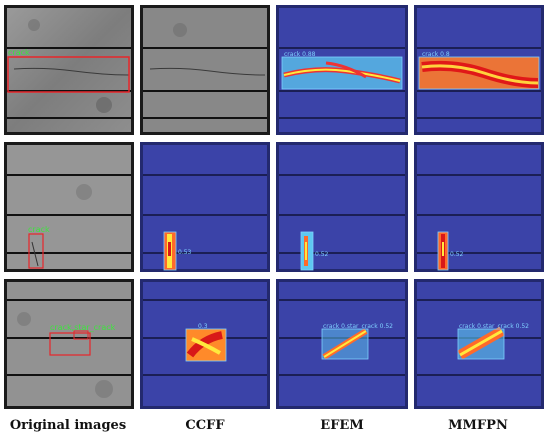  I want to click on column-label-efem: EFEM, so click(342, 425).